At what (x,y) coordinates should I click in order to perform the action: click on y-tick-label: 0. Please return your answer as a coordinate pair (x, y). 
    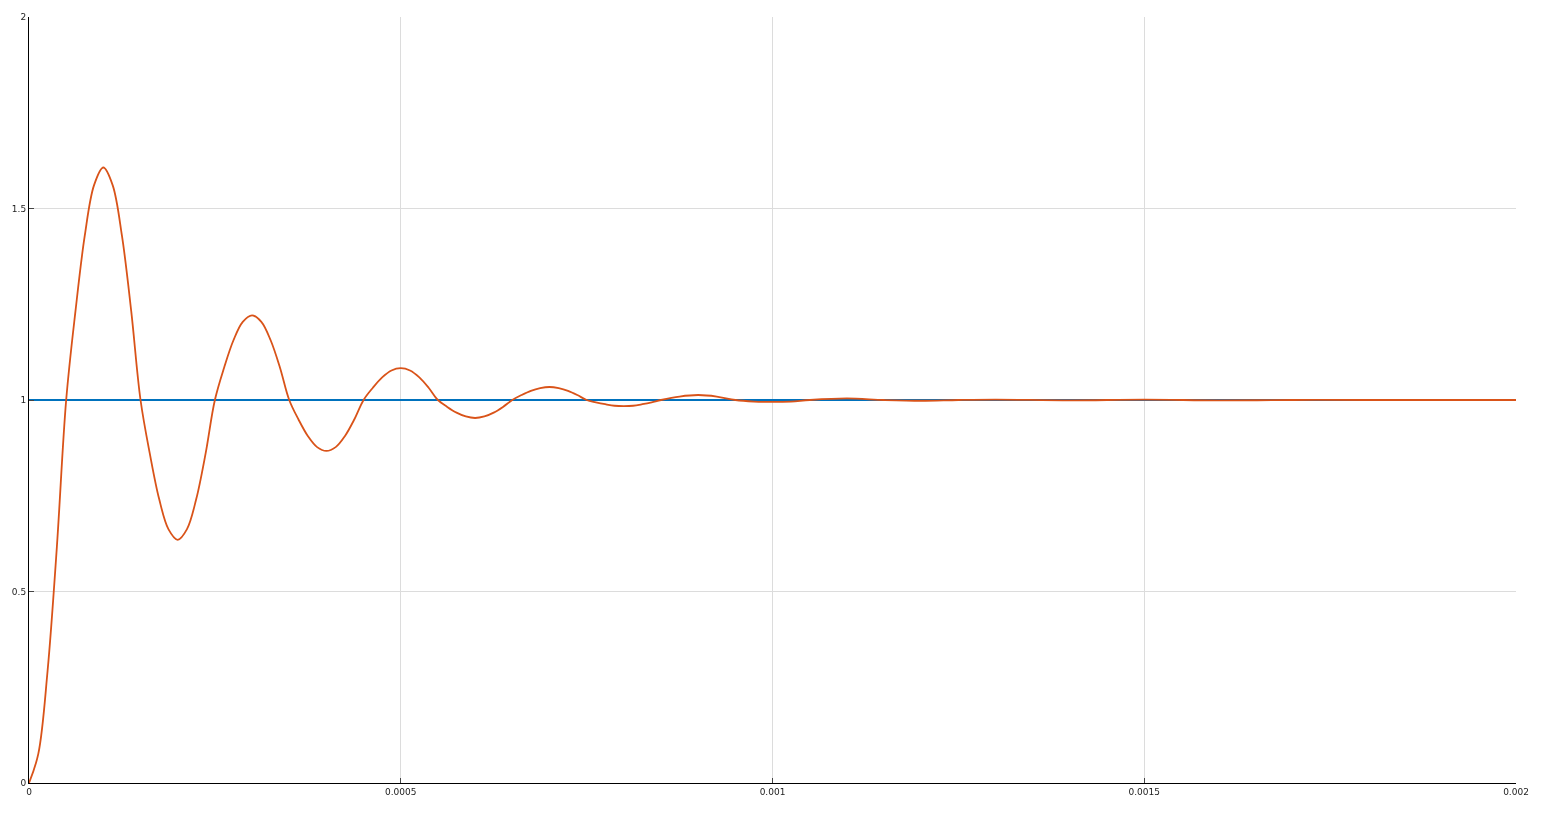
    Looking at the image, I should click on (23, 783).